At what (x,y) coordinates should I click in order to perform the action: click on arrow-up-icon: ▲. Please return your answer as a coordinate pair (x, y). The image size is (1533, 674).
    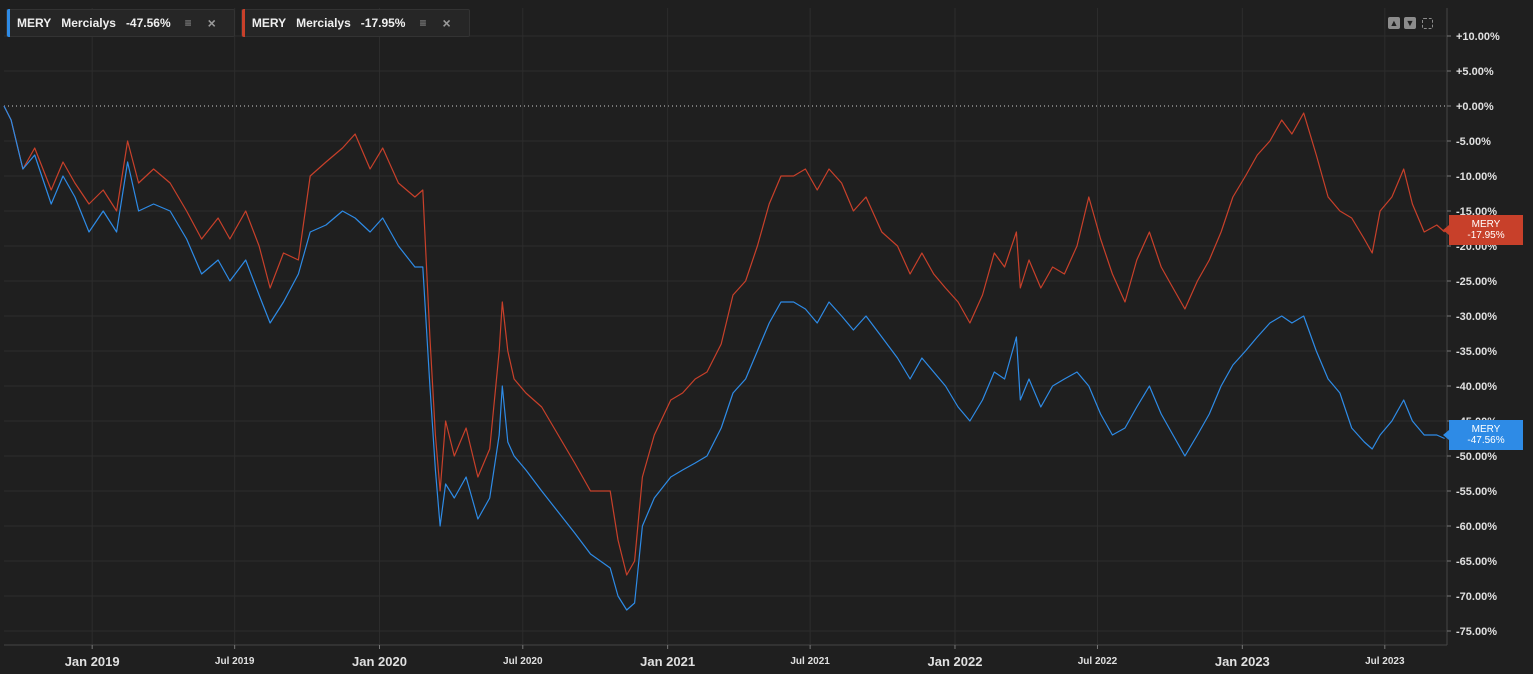
    Looking at the image, I should click on (1394, 23).